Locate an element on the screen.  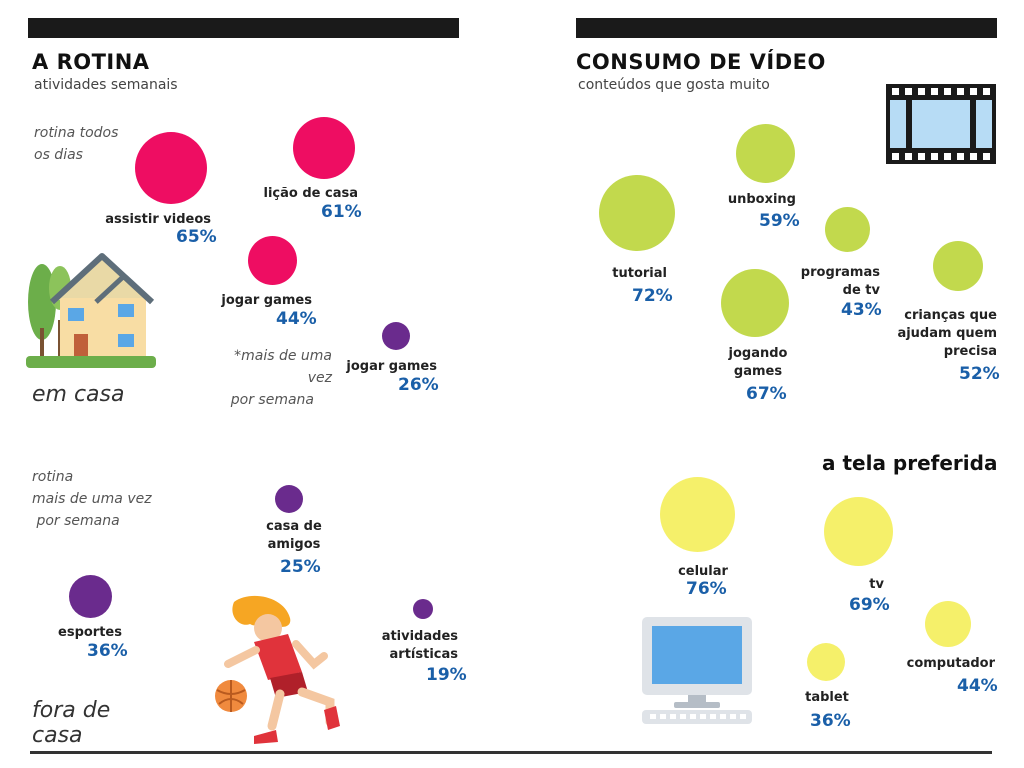
note-weekly-star-line-2: por semana is located at coordinates (272, 400).